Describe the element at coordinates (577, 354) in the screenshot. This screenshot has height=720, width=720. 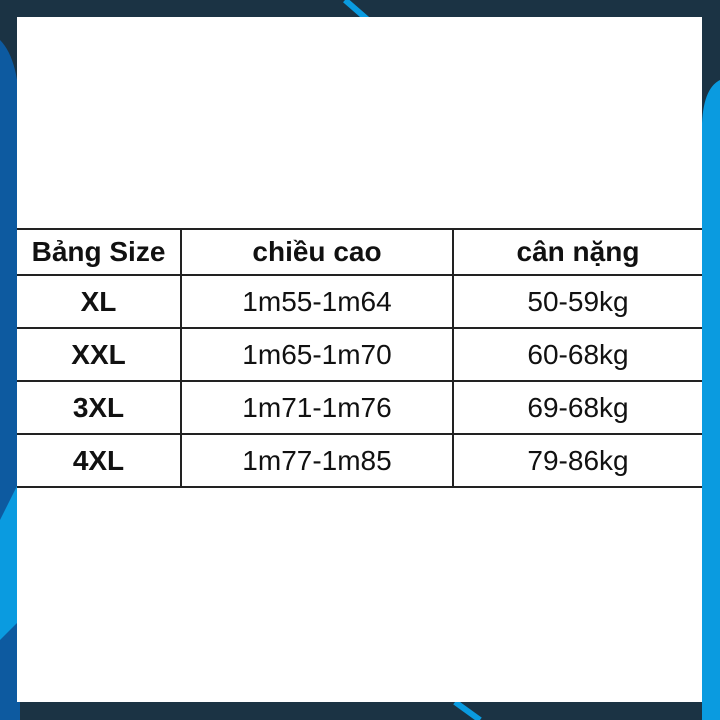
I see `weight-cell: 60-68kg` at that location.